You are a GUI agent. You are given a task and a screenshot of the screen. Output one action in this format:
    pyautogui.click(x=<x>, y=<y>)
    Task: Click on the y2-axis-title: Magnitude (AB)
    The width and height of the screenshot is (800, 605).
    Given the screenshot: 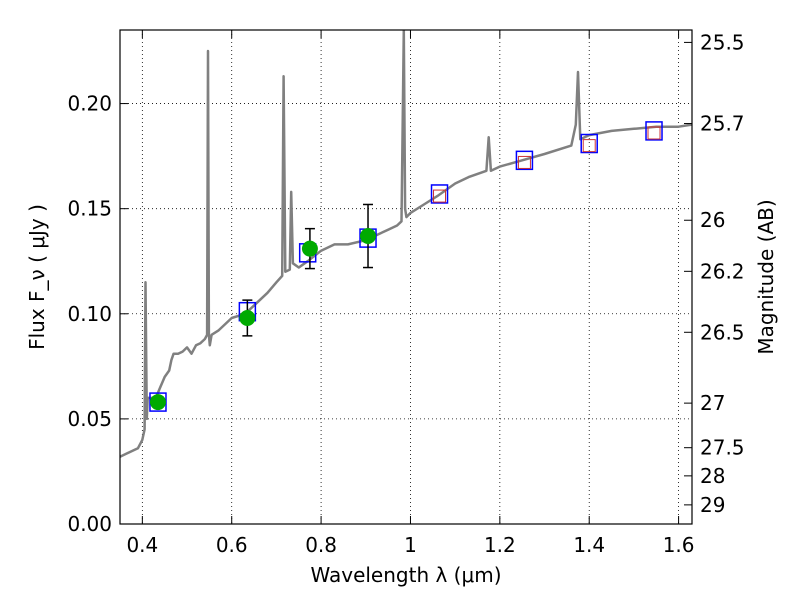 What is the action you would take?
    pyautogui.click(x=766, y=276)
    